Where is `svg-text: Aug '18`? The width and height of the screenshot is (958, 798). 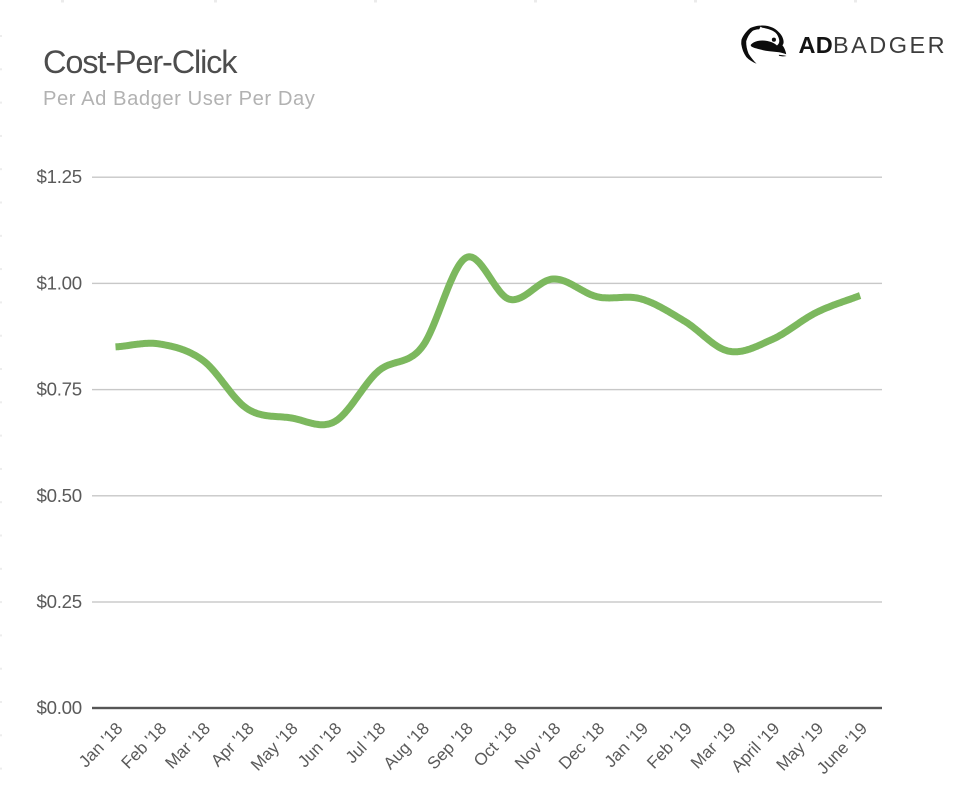 svg-text: Aug '18 is located at coordinates (406, 746).